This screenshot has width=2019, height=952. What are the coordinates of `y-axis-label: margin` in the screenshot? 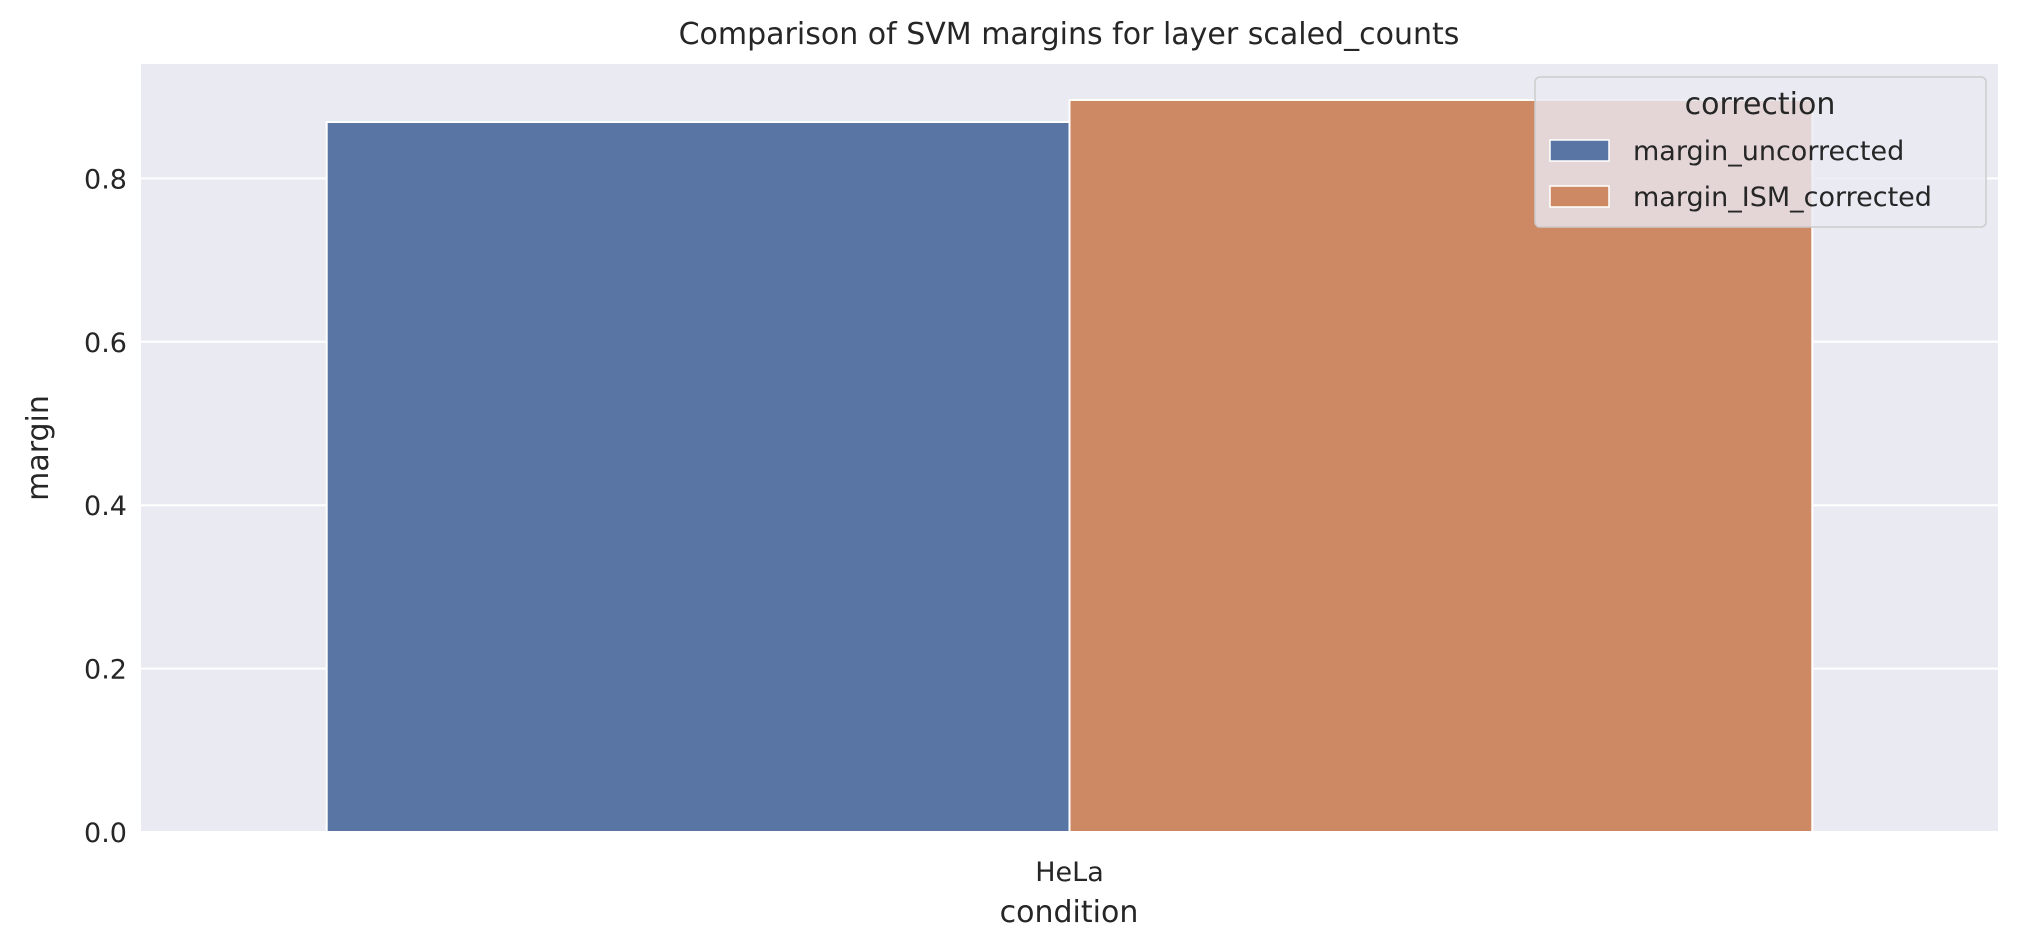 It's located at (38, 448).